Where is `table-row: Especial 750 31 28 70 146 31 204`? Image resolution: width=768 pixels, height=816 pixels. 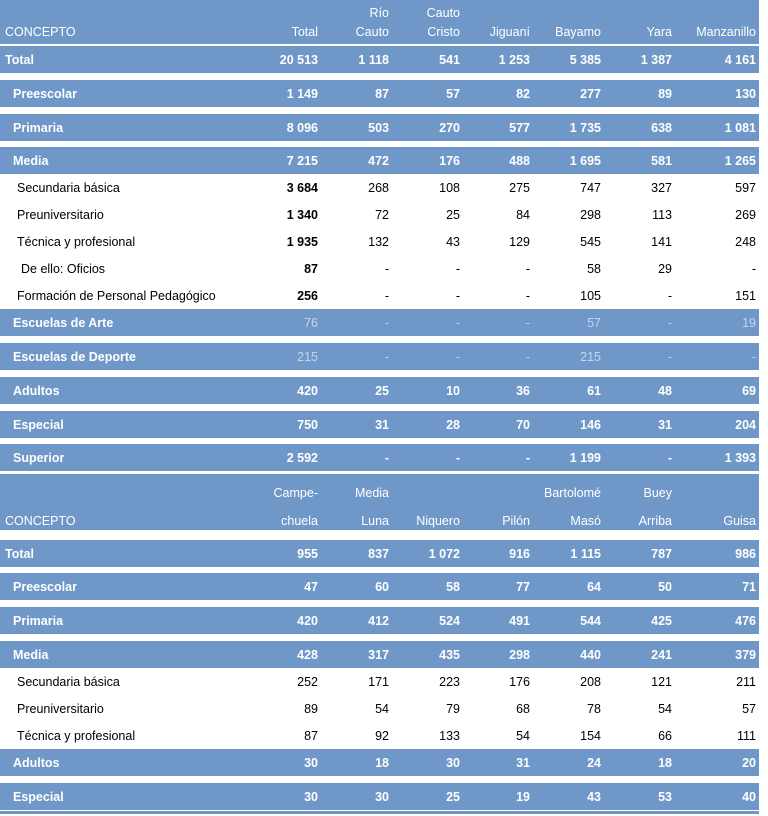 table-row: Especial 750 31 28 70 146 31 204 is located at coordinates (379, 424).